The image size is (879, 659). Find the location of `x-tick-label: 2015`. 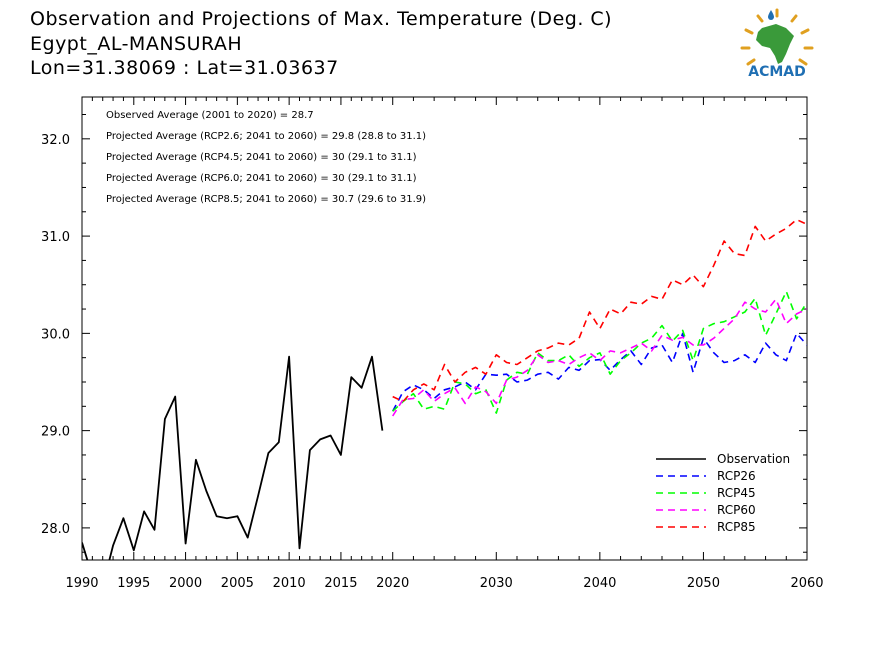

x-tick-label: 2015 is located at coordinates (340, 583).